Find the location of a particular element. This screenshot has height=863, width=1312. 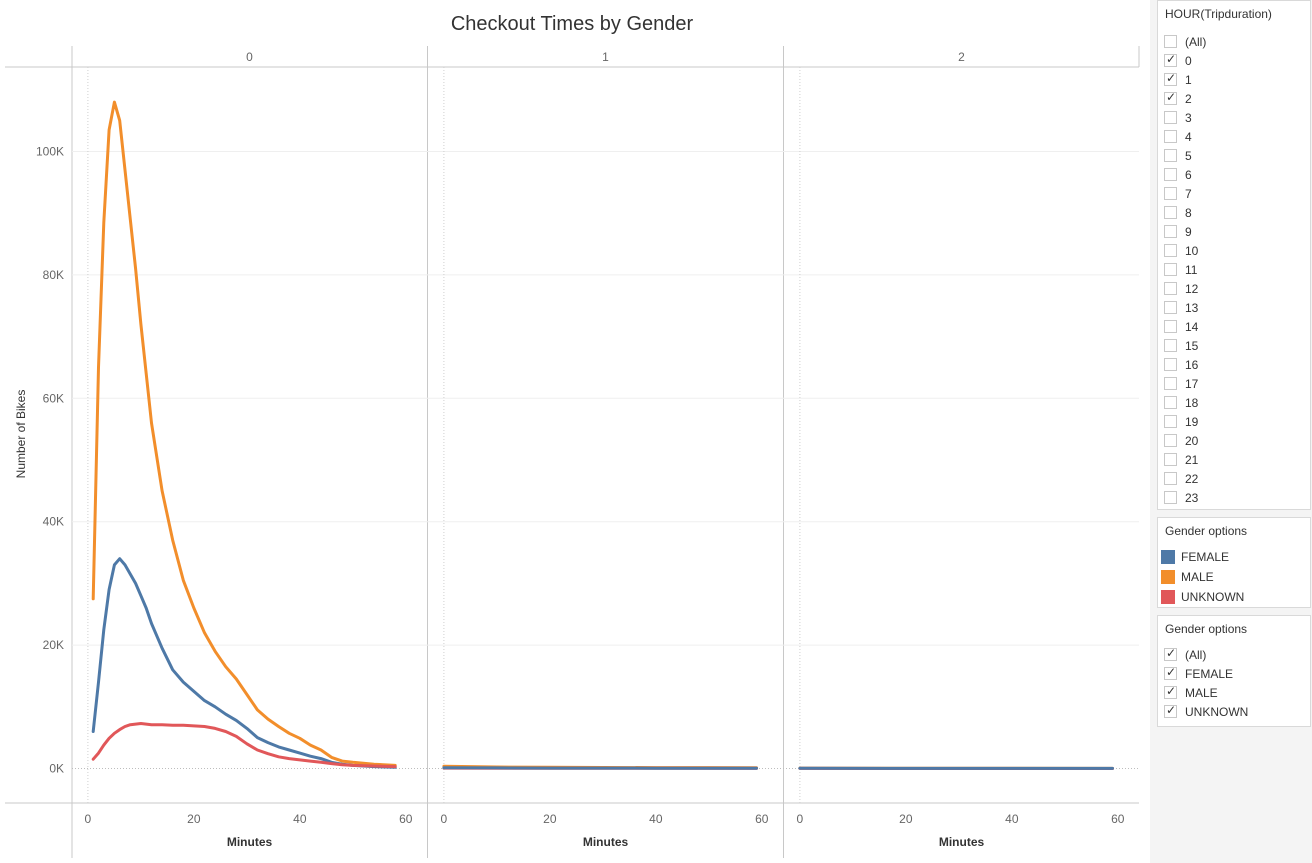

legend-label: UNKNOWN is located at coordinates (1213, 597).